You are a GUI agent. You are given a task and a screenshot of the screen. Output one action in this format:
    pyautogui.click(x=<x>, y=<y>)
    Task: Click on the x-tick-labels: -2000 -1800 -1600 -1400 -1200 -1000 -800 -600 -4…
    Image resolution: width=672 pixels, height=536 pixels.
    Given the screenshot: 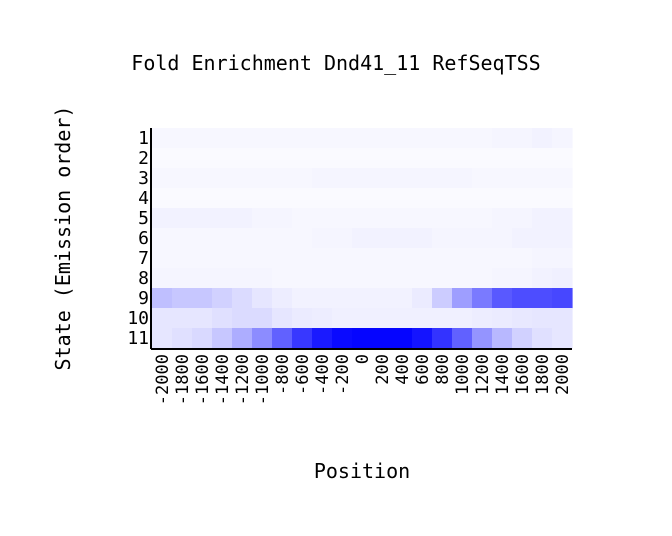 What is the action you would take?
    pyautogui.click(x=363, y=379)
    